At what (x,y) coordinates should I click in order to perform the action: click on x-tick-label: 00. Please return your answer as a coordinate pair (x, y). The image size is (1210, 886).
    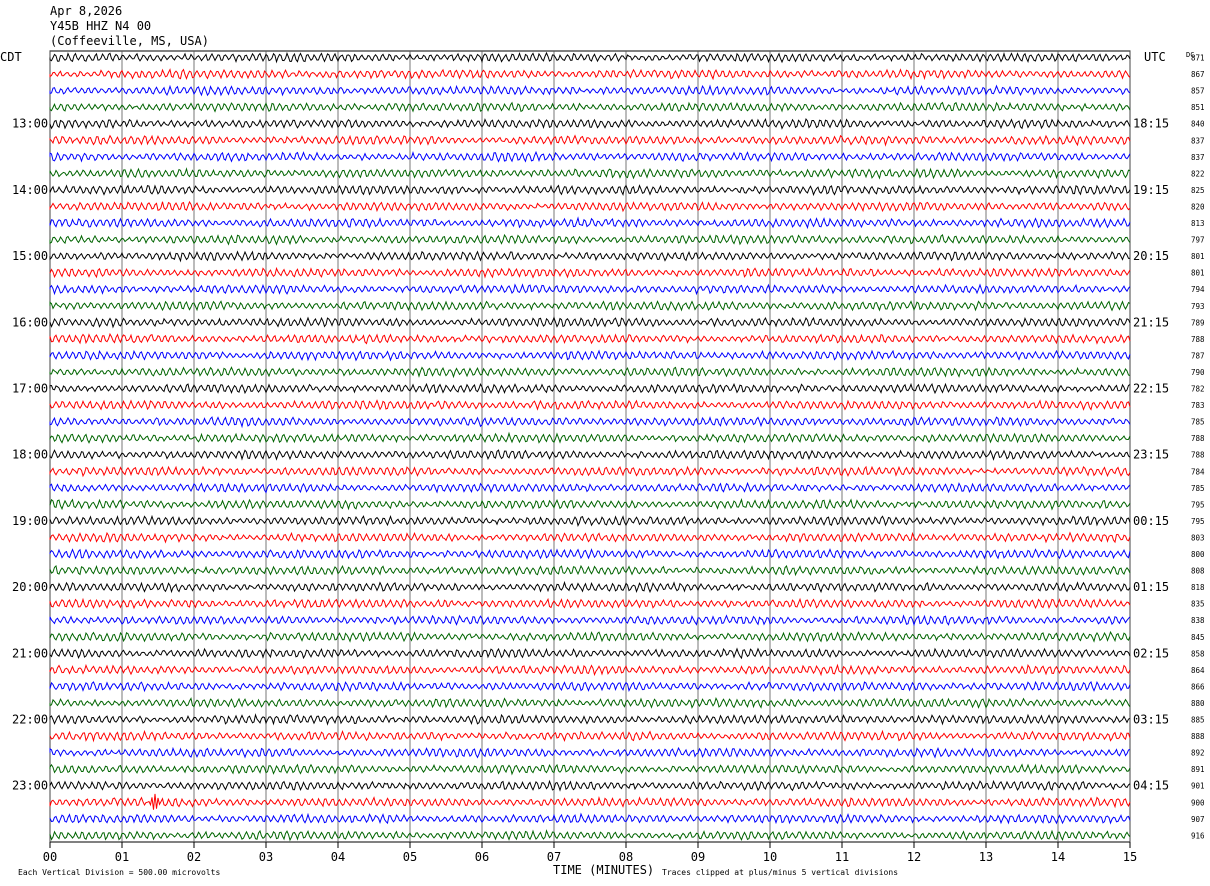
    Looking at the image, I should click on (50, 857).